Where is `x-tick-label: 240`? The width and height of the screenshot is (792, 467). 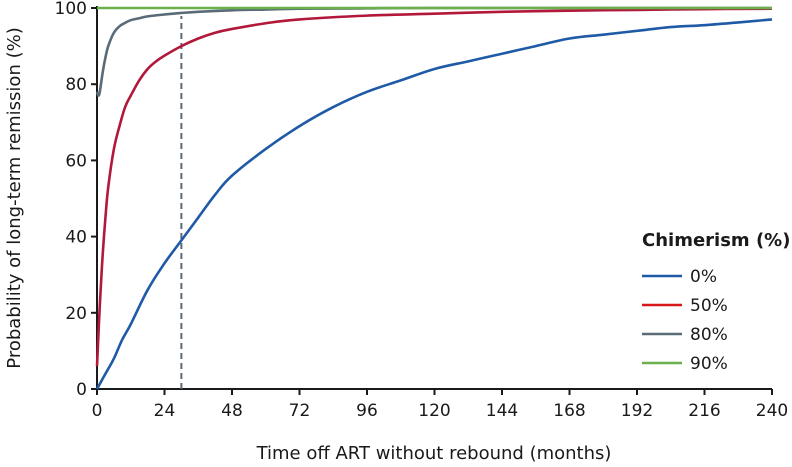 x-tick-label: 240 is located at coordinates (772, 411).